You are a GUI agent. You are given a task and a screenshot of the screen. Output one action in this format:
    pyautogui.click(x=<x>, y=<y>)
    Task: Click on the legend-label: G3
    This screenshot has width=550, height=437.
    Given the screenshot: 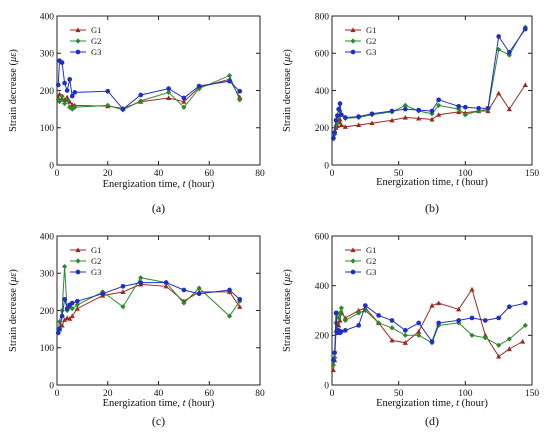 What is the action you would take?
    pyautogui.click(x=371, y=52)
    